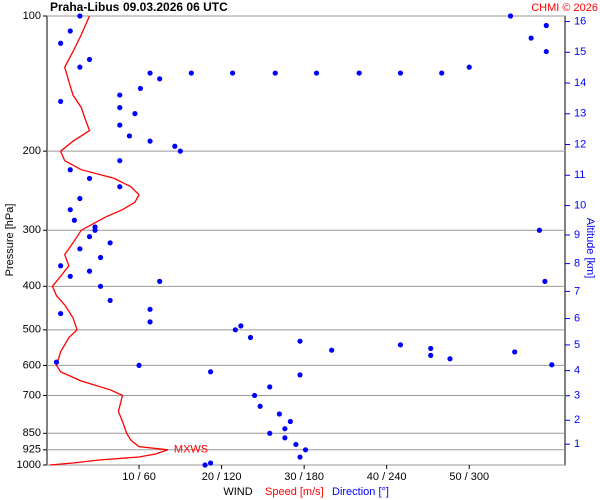 Image resolution: width=600 pixels, height=500 pixels. I want to click on x-tick-label: 10 / 60, so click(139, 477).